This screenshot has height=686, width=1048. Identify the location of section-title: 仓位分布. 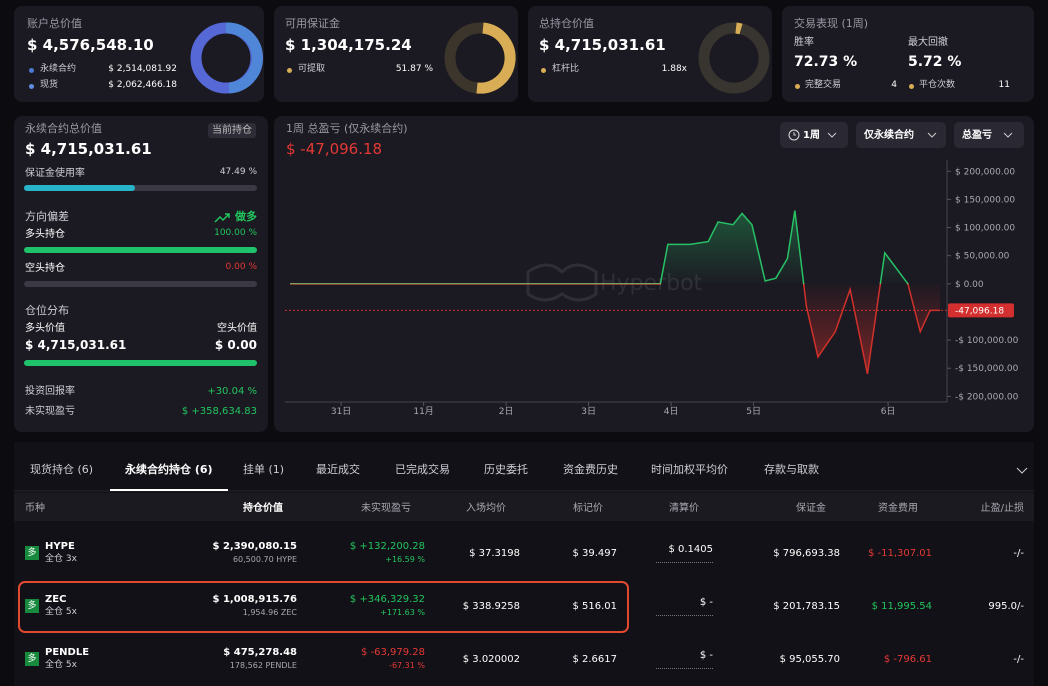
(47, 310).